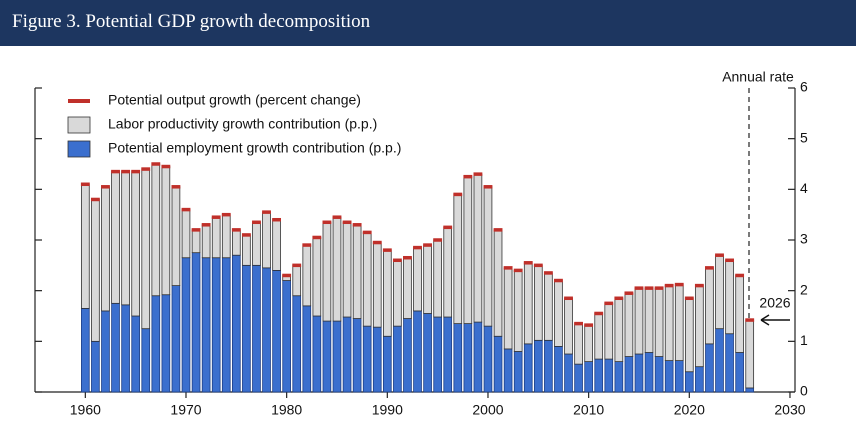 This screenshot has width=856, height=426. I want to click on y-tick-label: 2, so click(804, 289).